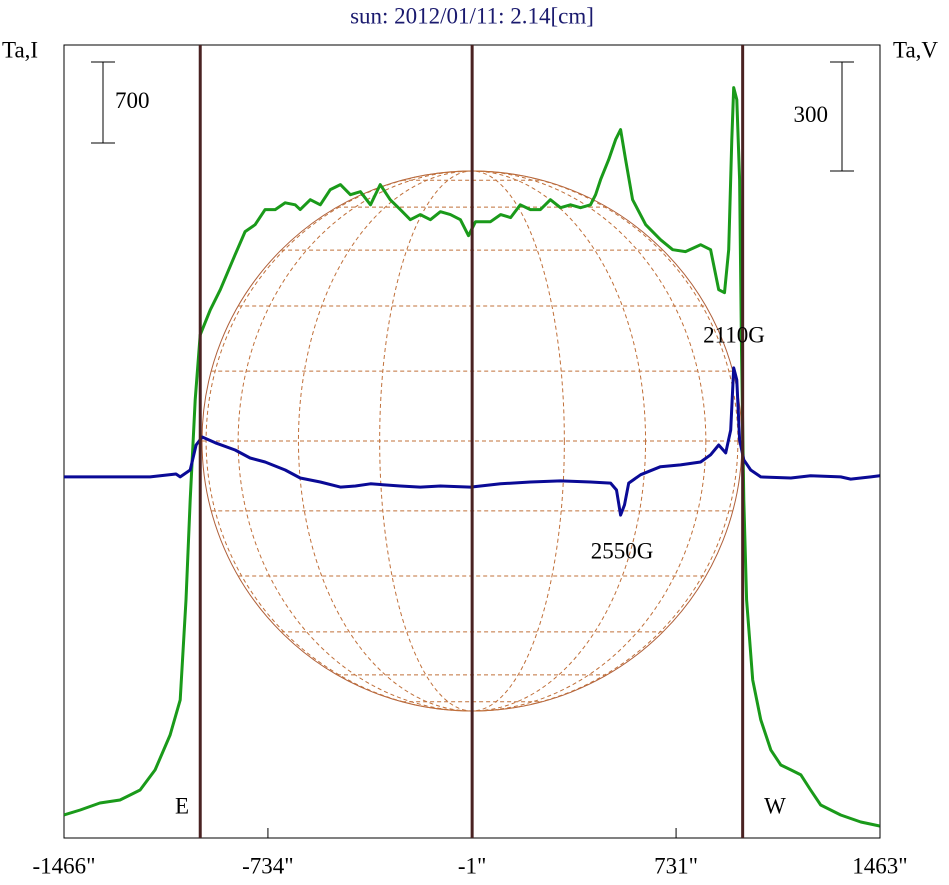  Describe the element at coordinates (622, 550) in the screenshot. I see `annotation: 2550G` at that location.